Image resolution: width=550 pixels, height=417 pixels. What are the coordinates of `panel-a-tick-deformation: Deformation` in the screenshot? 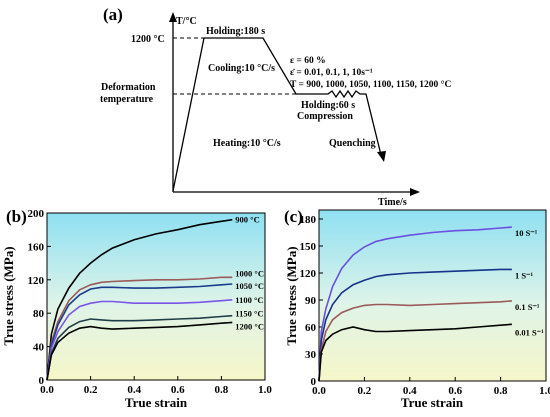 It's located at (128, 87).